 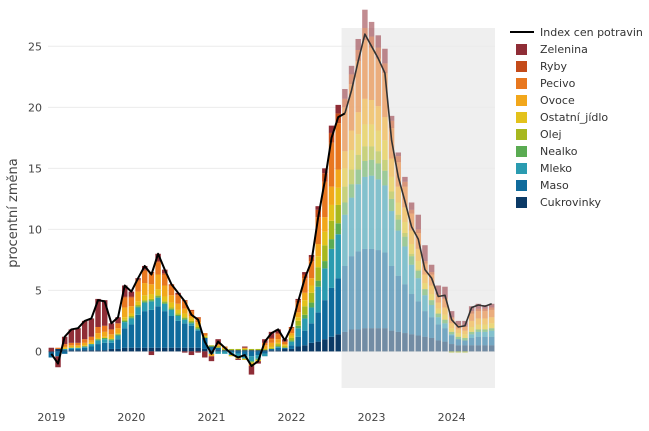 What do you see at coordinates (38, 351) in the screenshot?
I see `y-tick-label: 0` at bounding box center [38, 351].